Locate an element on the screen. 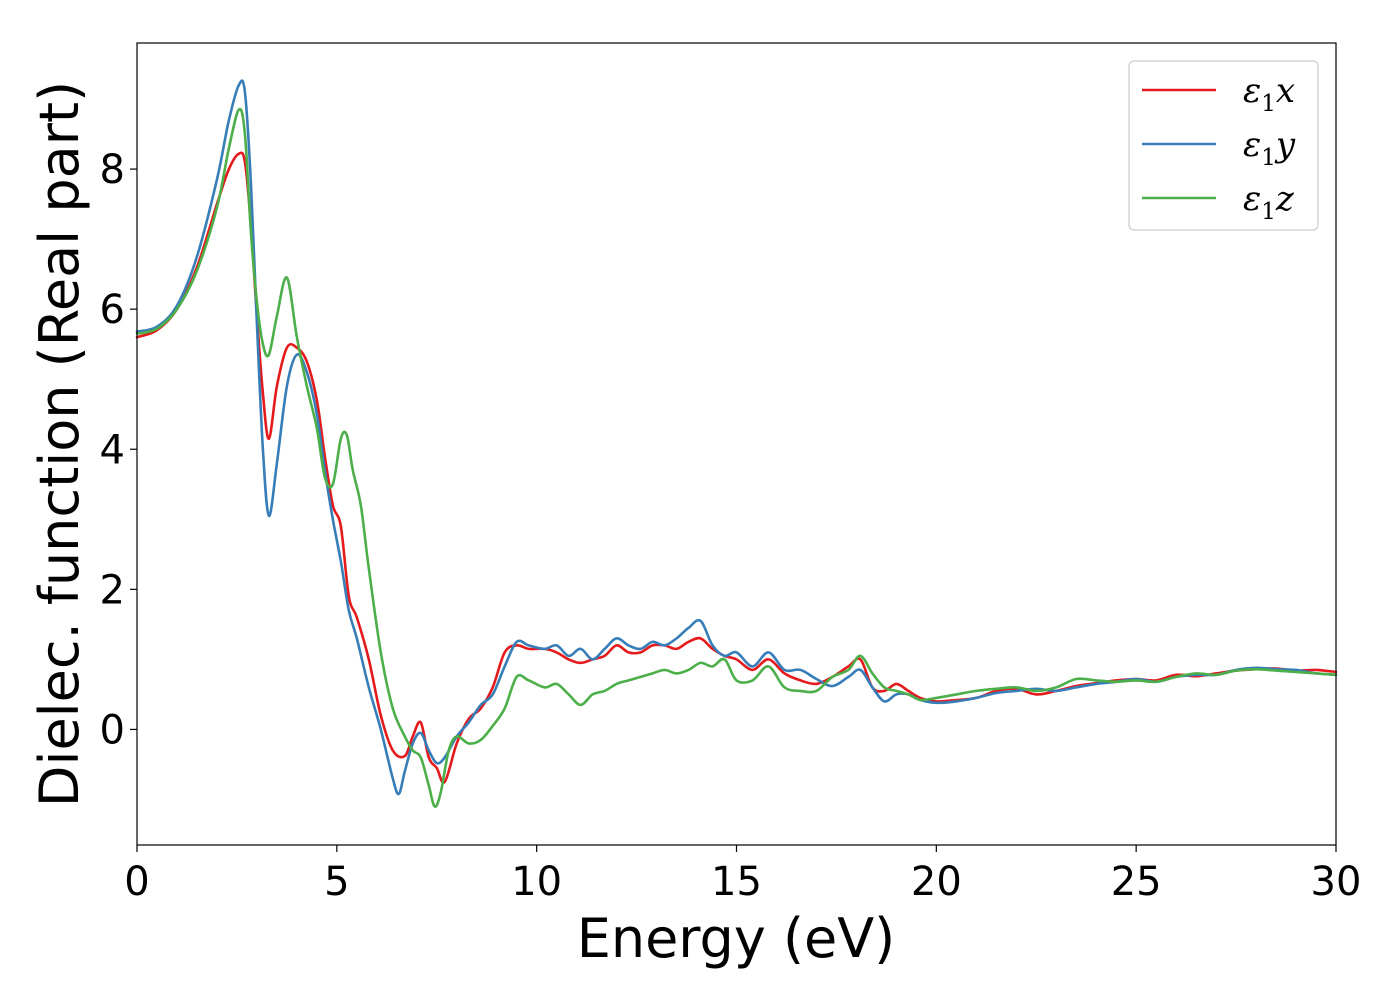 Image resolution: width=1400 pixels, height=1000 pixels. y-tick-label: 2 is located at coordinates (112, 590).